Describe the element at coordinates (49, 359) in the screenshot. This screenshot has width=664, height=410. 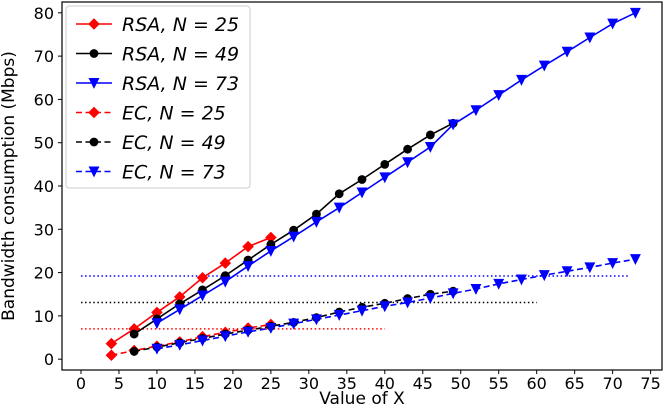
I see `y-tick-label: 0` at that location.